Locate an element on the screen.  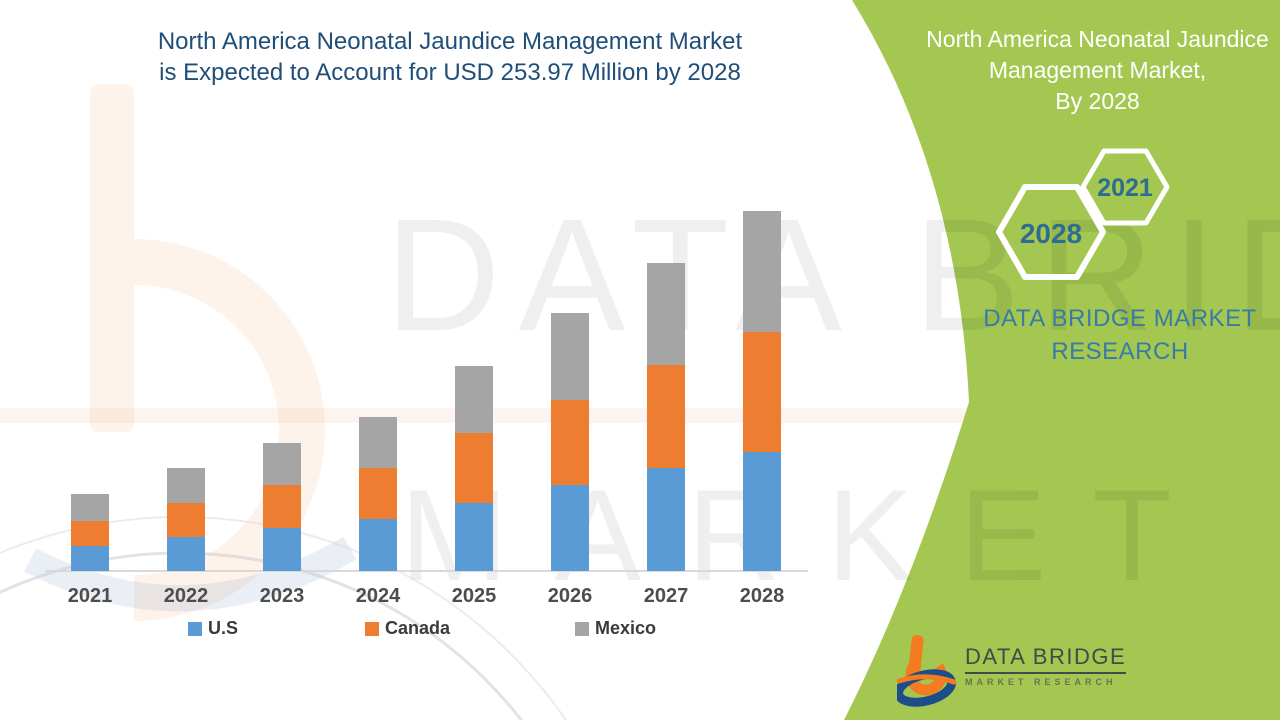
x-axis-label-2024: 2024 is located at coordinates (378, 596).